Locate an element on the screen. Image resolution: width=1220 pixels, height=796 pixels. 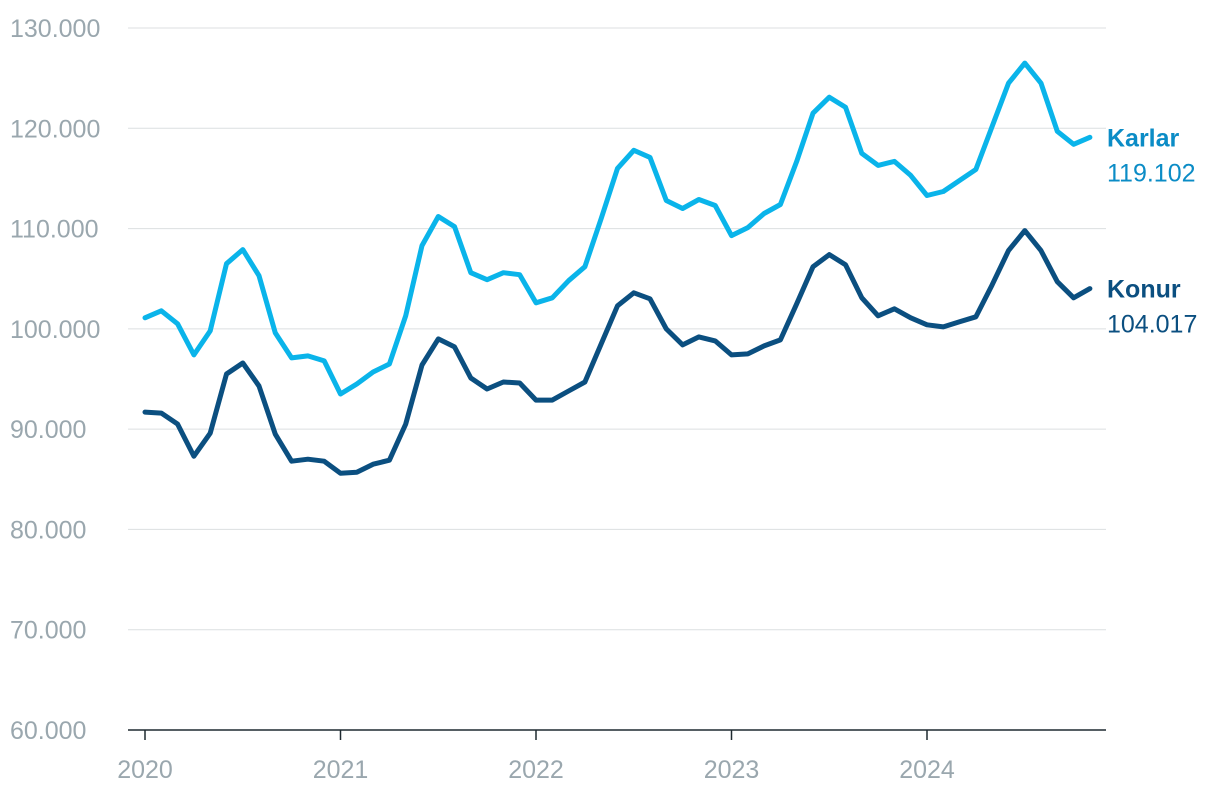
y-tick-label: 120.000 is located at coordinates (55, 129).